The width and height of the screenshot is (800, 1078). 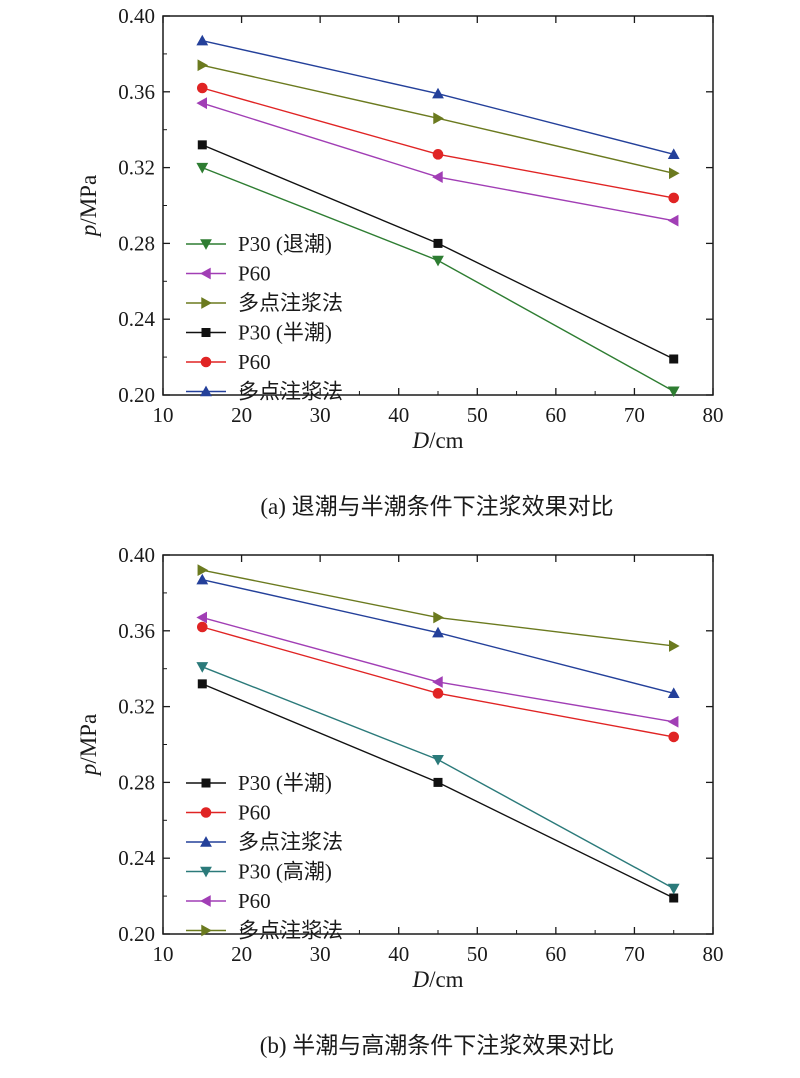 I want to click on legend-item: P30 (高潮), so click(x=259, y=872).